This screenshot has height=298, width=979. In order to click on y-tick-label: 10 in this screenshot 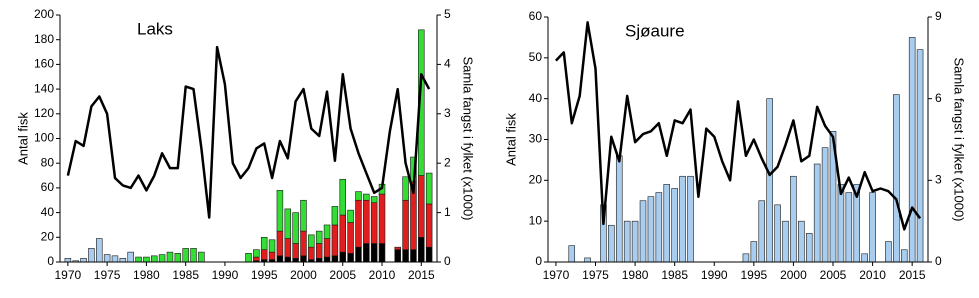, I will do `click(536, 220)`.